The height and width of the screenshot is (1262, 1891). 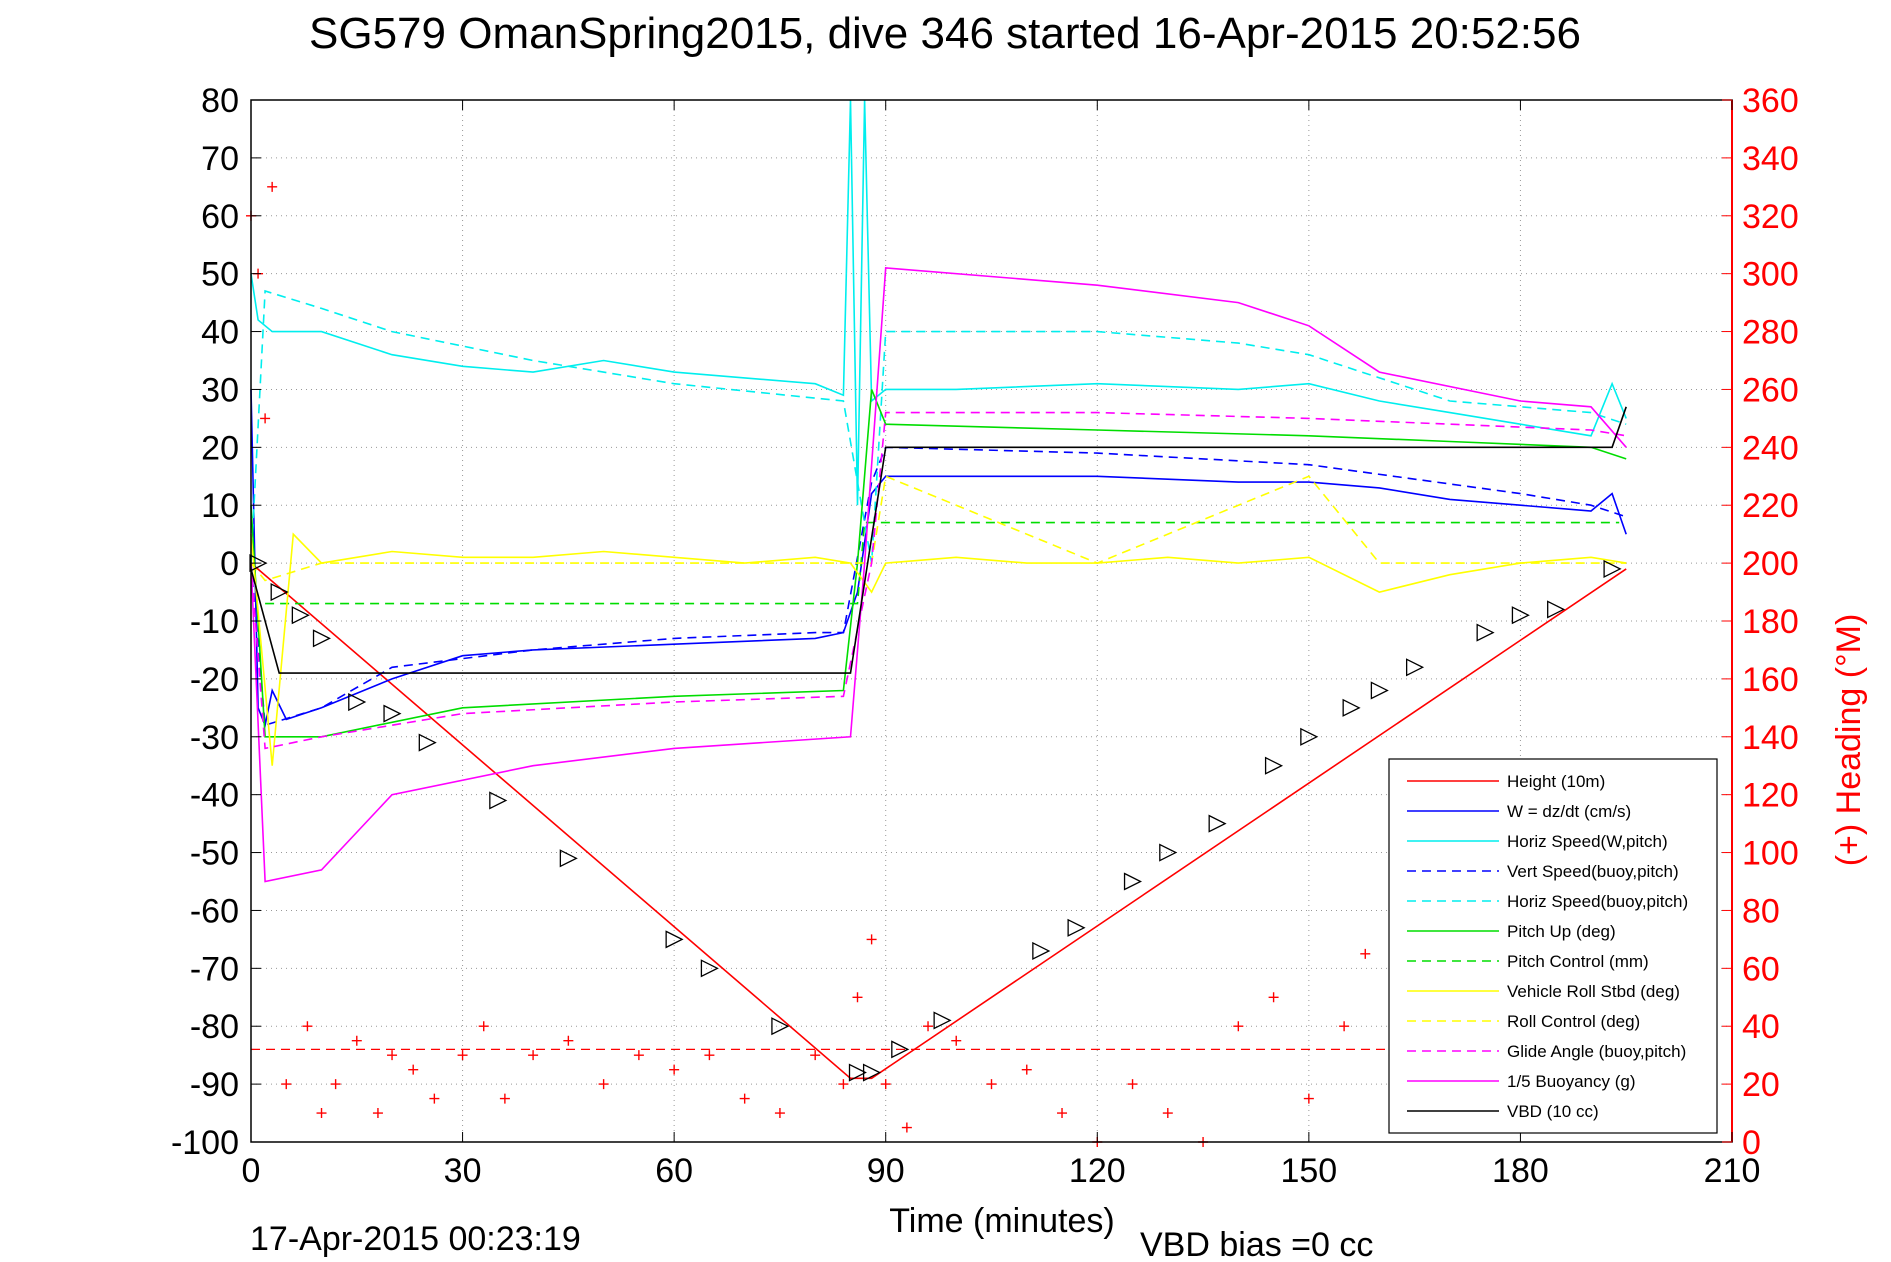 I want to click on y-tick-label-left: 80, so click(x=220, y=101).